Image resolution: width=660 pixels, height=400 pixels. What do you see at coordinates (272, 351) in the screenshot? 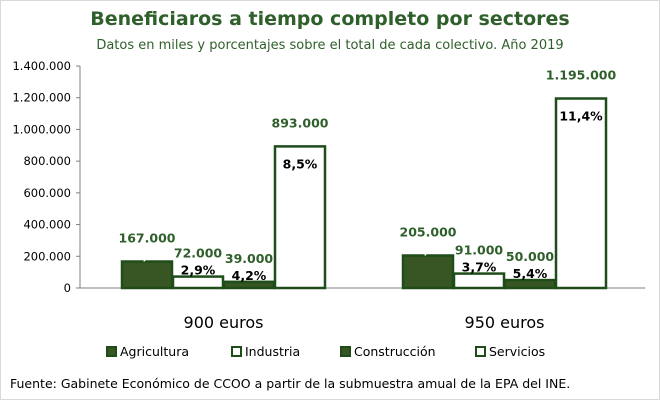
I see `legend-label-industria: Industria` at bounding box center [272, 351].